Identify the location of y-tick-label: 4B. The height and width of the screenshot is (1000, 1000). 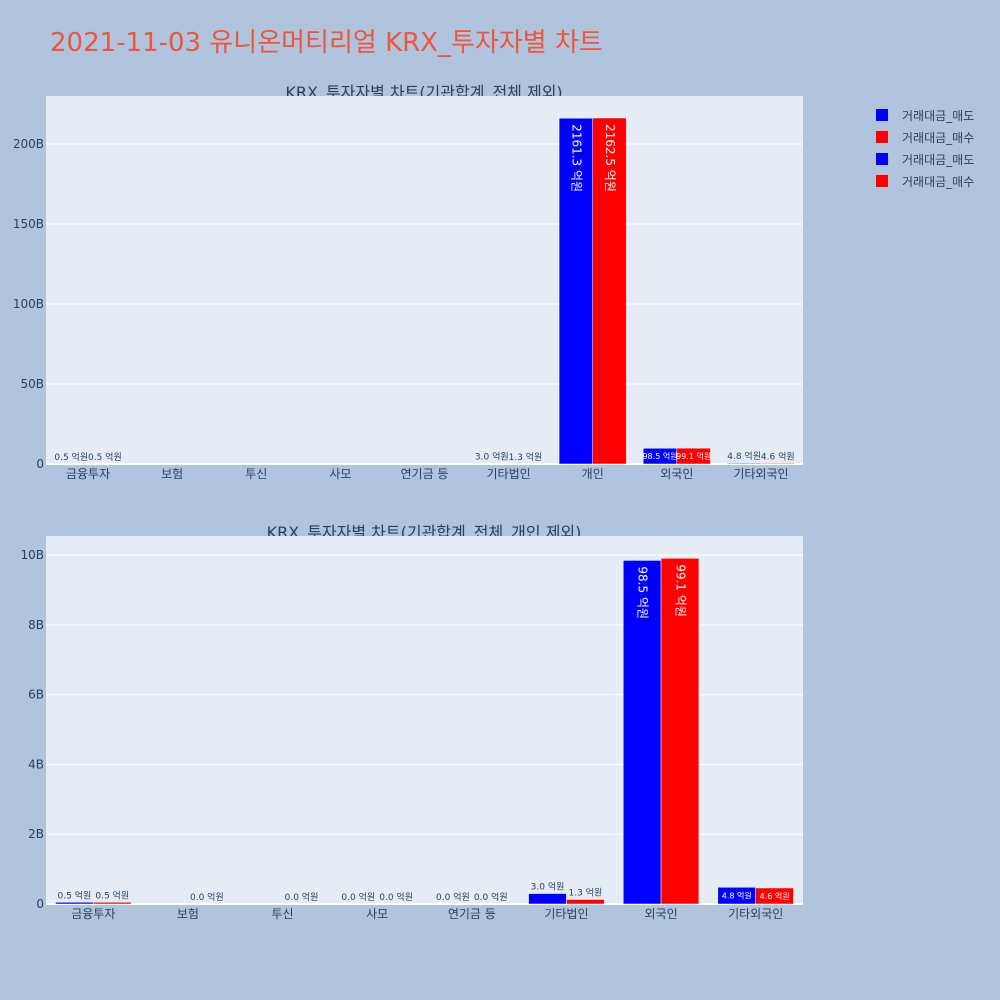
(36, 764).